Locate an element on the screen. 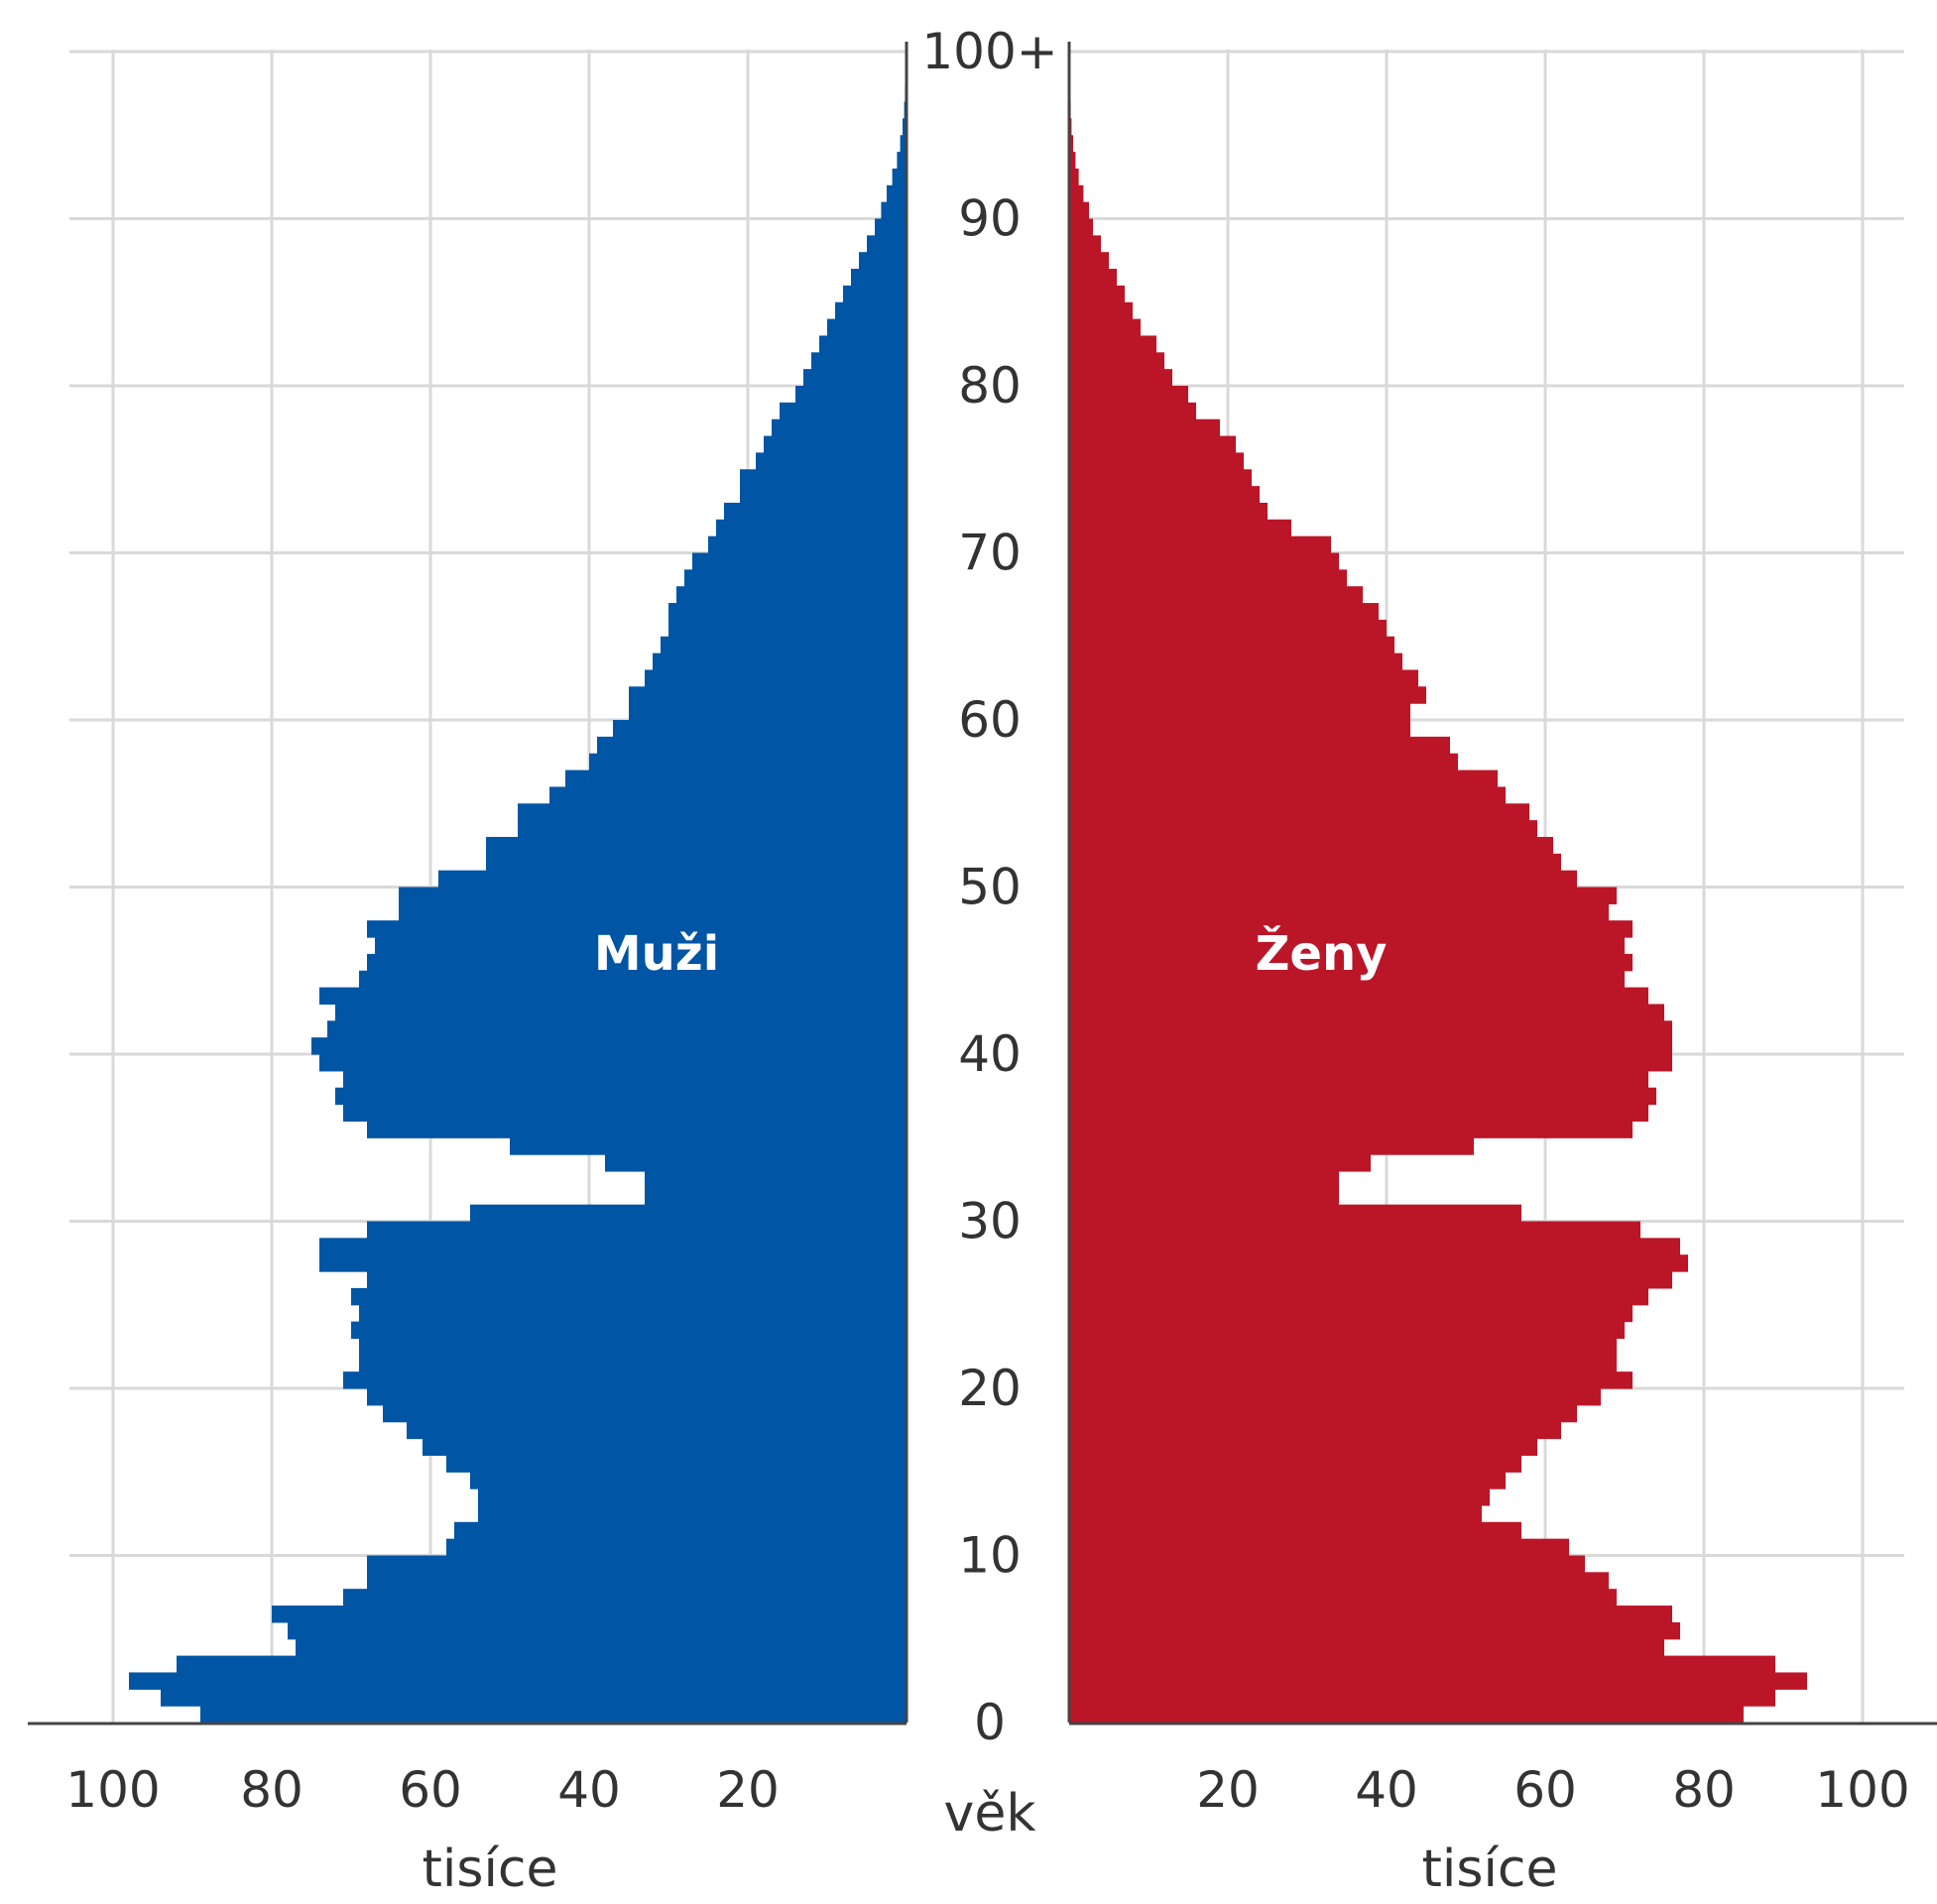 This screenshot has height=1904, width=1937. age-axis-title: věk is located at coordinates (990, 1814).